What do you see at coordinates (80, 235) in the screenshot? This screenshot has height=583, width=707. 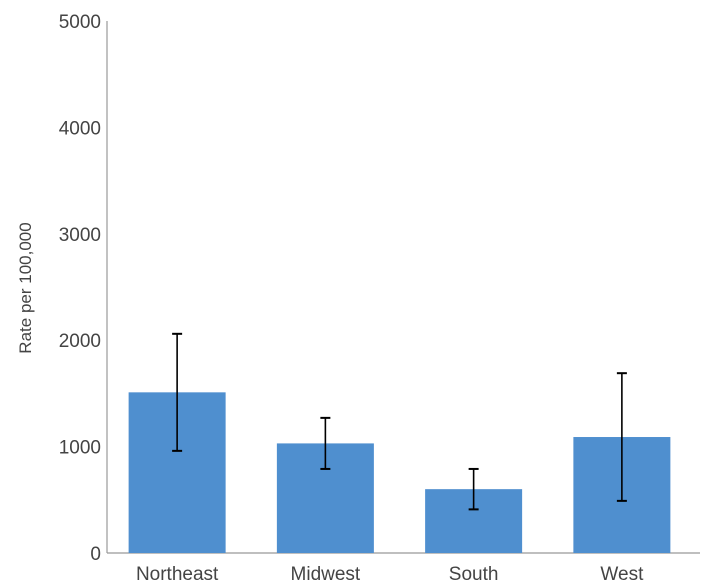 I see `y-tick-label: 3000` at bounding box center [80, 235].